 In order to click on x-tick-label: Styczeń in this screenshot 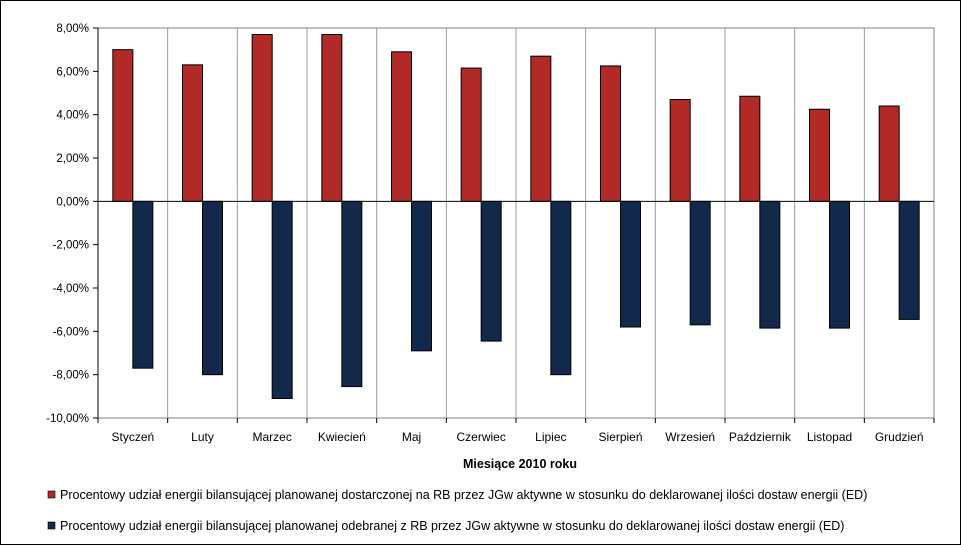, I will do `click(132, 437)`.